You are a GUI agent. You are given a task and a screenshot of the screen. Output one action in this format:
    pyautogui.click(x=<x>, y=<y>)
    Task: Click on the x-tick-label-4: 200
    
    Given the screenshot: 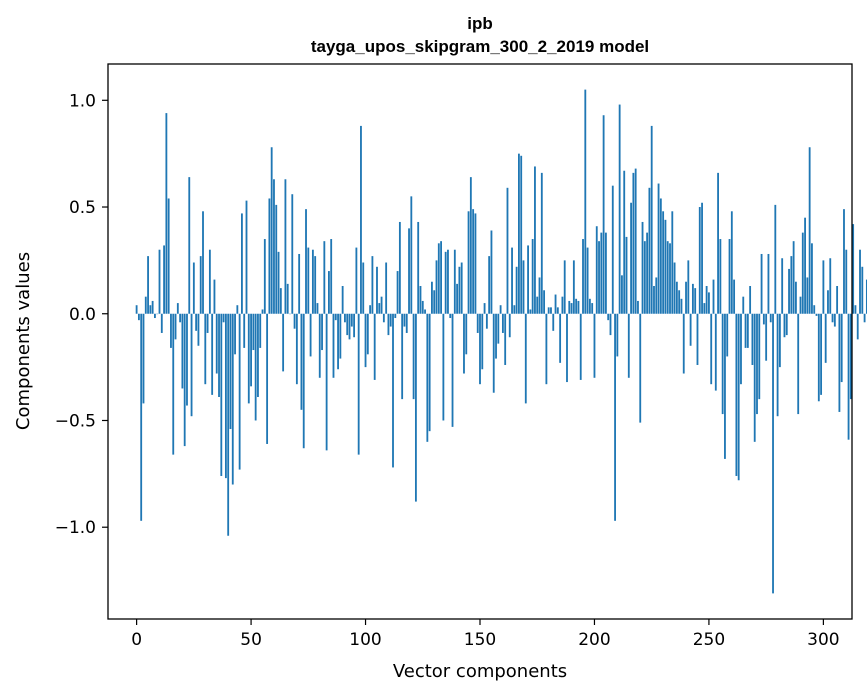 What is the action you would take?
    pyautogui.click(x=594, y=640)
    